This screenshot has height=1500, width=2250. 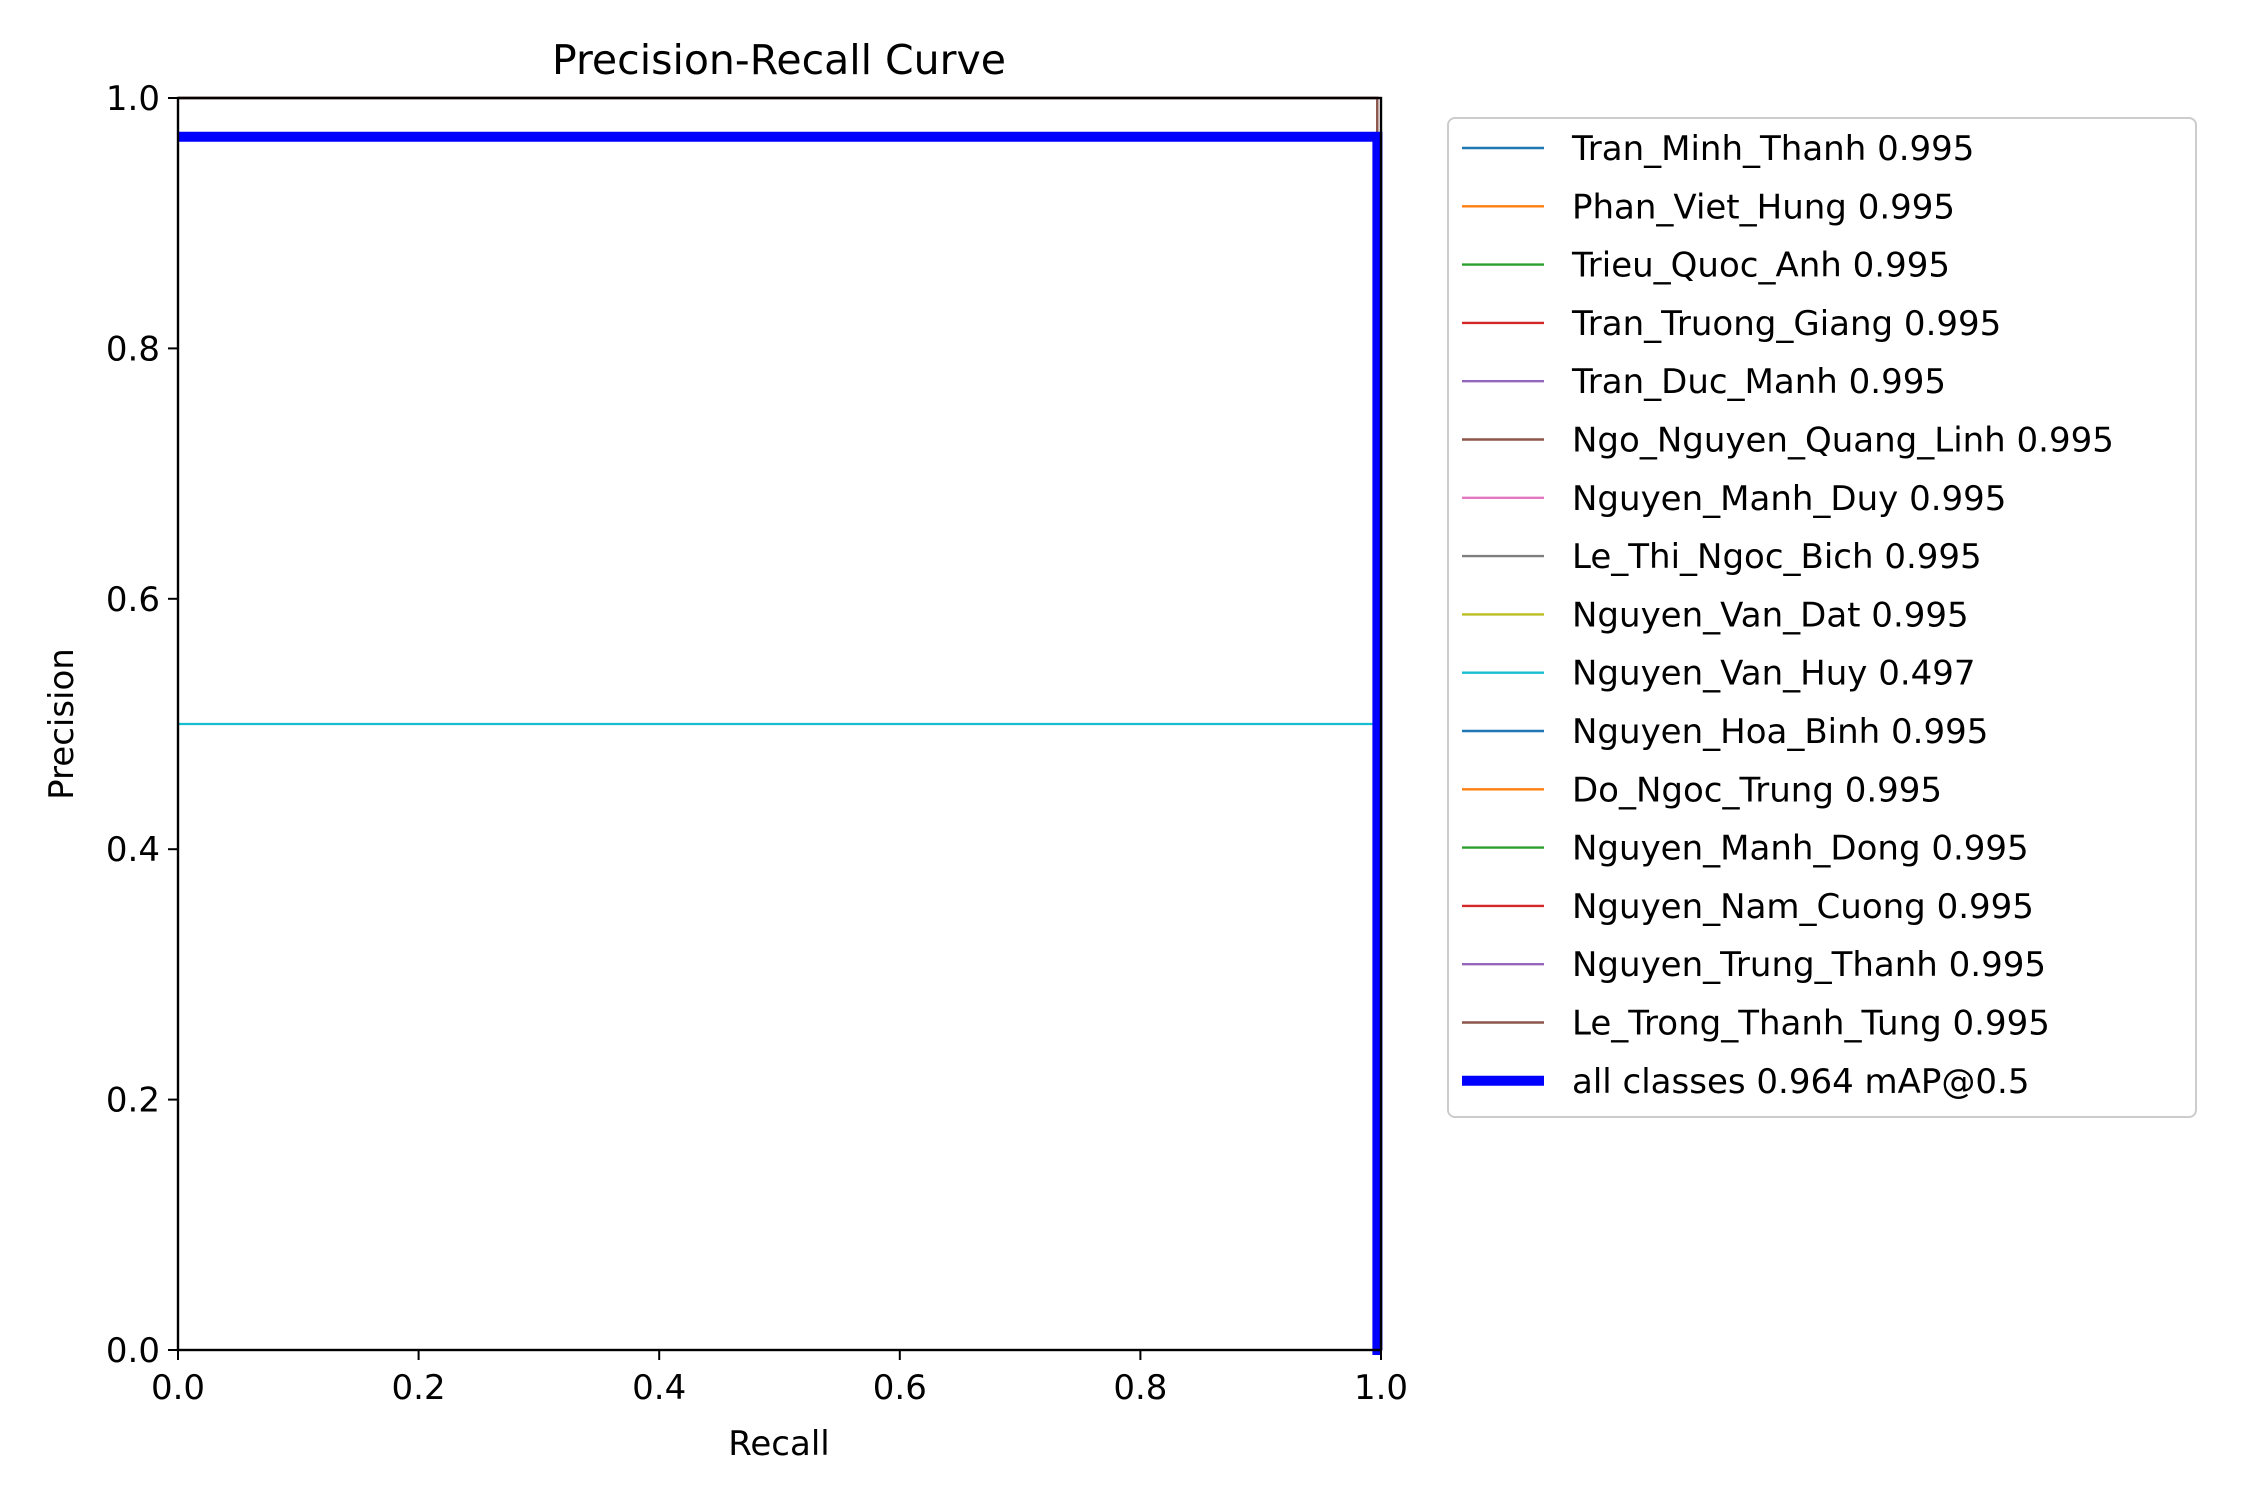 What do you see at coordinates (1772, 149) in the screenshot?
I see `legend-label-0: Tran_Minh_Thanh 0.995` at bounding box center [1772, 149].